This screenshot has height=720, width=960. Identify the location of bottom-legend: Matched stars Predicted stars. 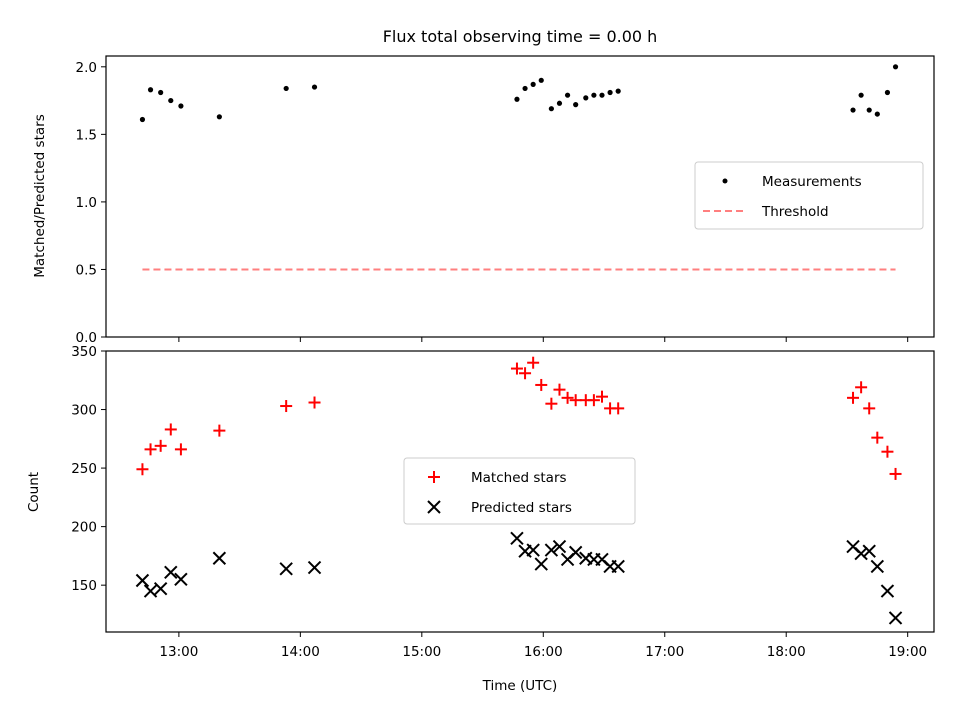
(519, 491).